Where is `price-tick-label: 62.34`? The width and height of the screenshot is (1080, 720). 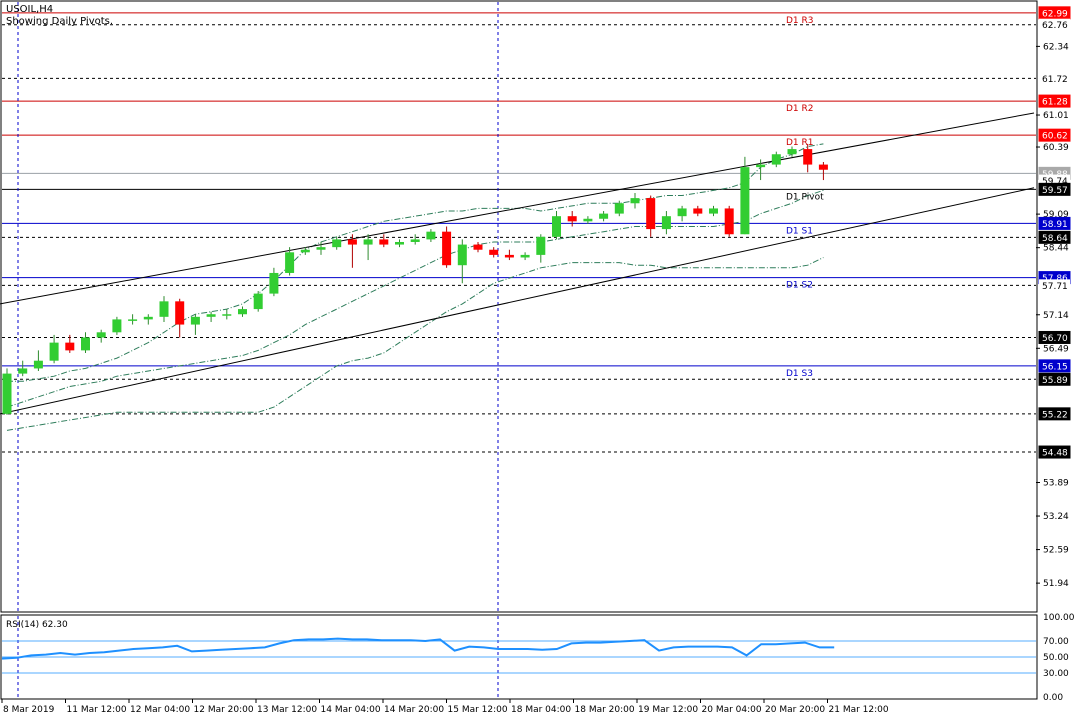
price-tick-label: 62.34 is located at coordinates (1056, 47).